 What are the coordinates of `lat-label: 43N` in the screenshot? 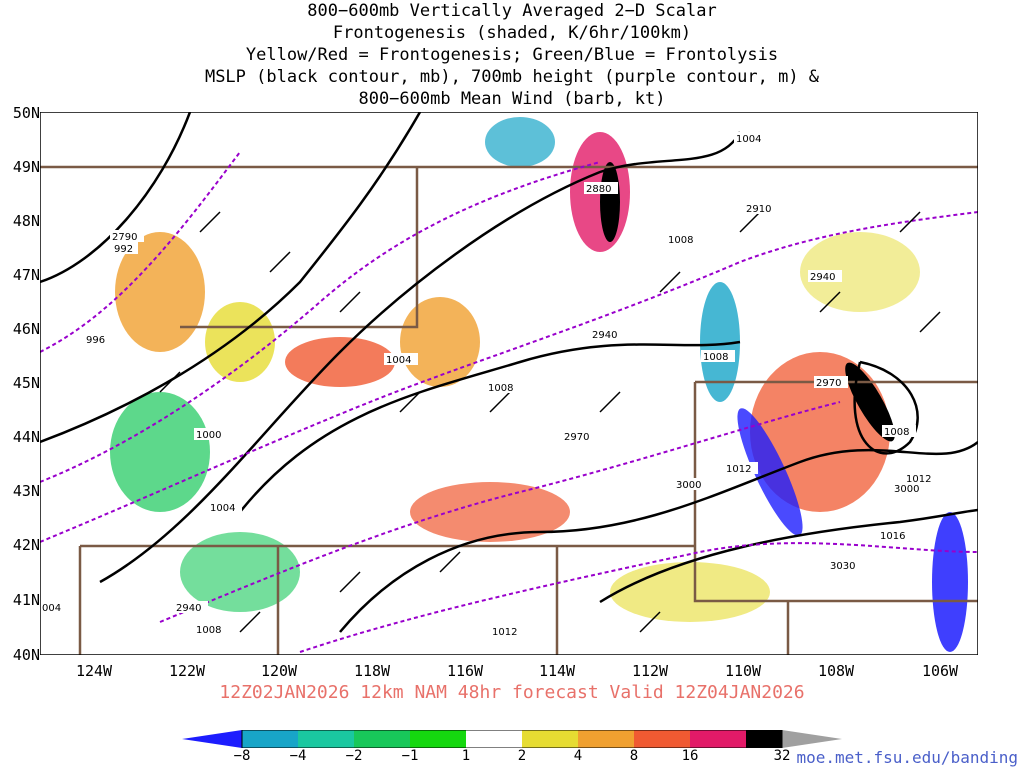 It's located at (26, 491).